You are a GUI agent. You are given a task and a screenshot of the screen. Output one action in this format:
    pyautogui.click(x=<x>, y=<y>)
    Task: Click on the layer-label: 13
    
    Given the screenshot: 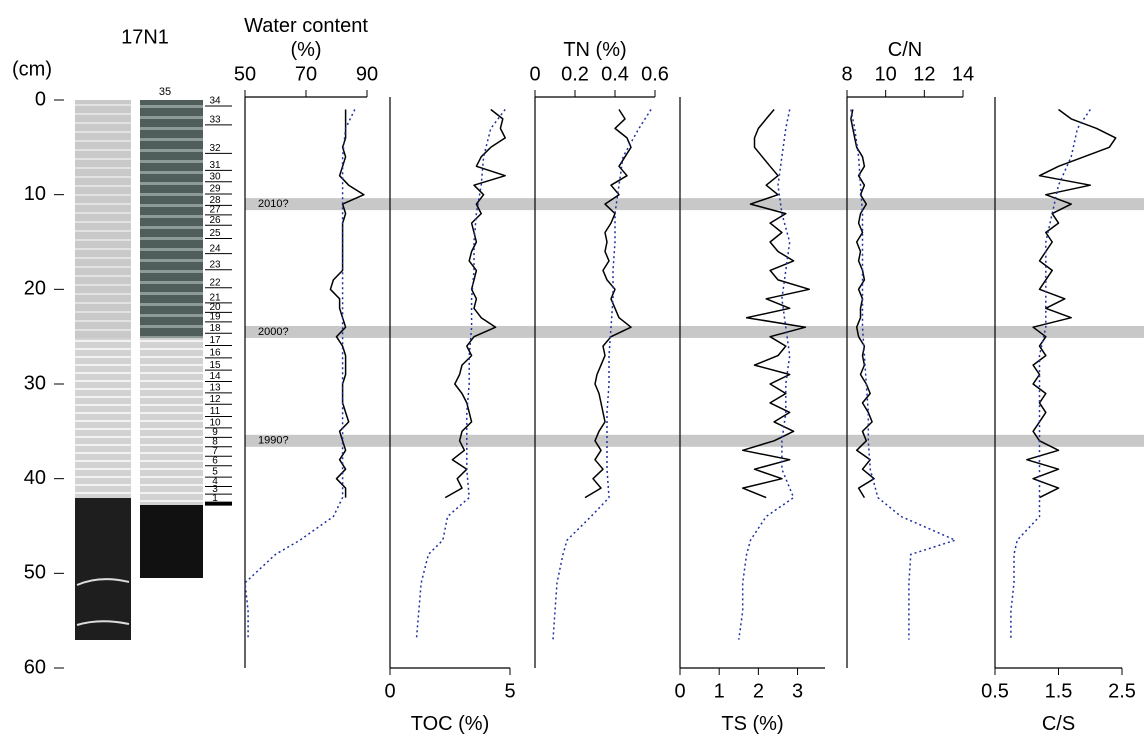 What is the action you would take?
    pyautogui.click(x=215, y=387)
    